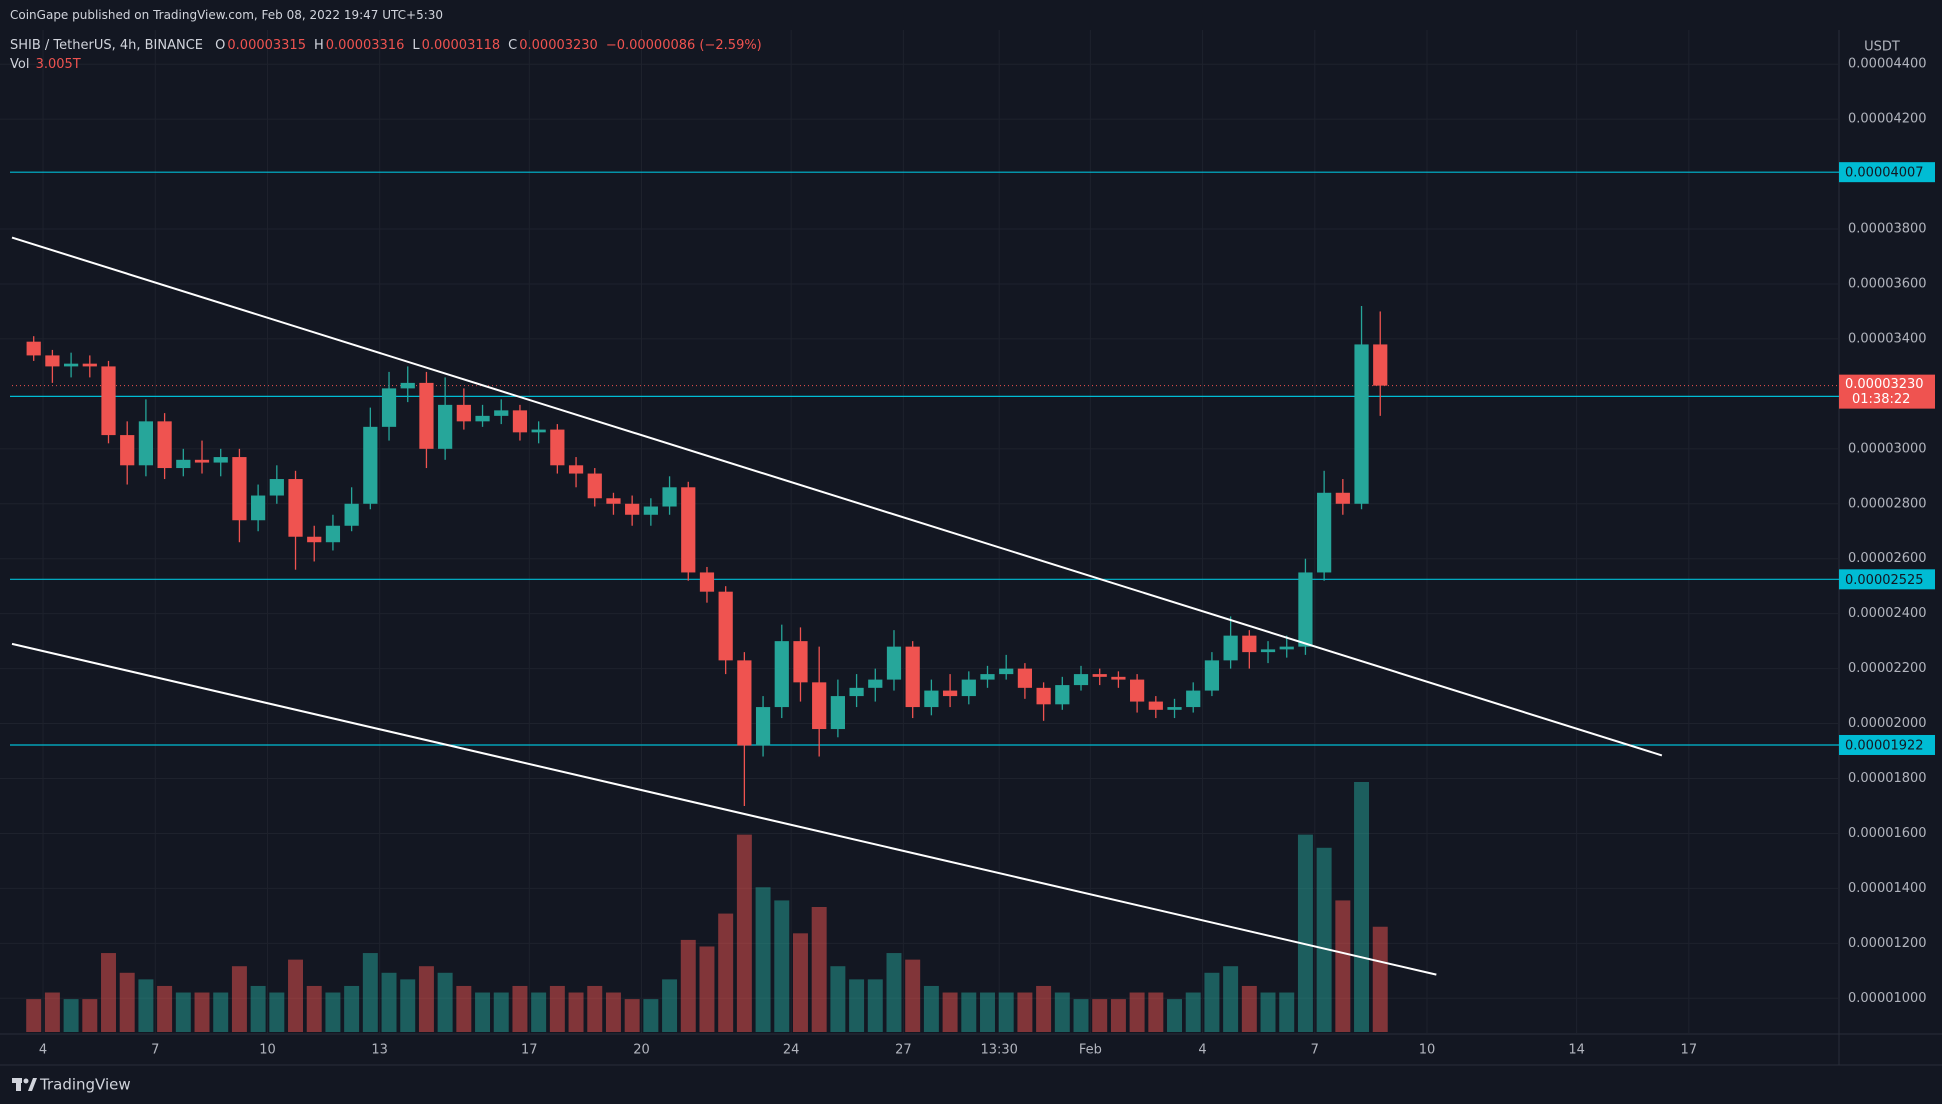 The image size is (1942, 1104). What do you see at coordinates (1887, 668) in the screenshot?
I see `y-tick-label: 0.00002200` at bounding box center [1887, 668].